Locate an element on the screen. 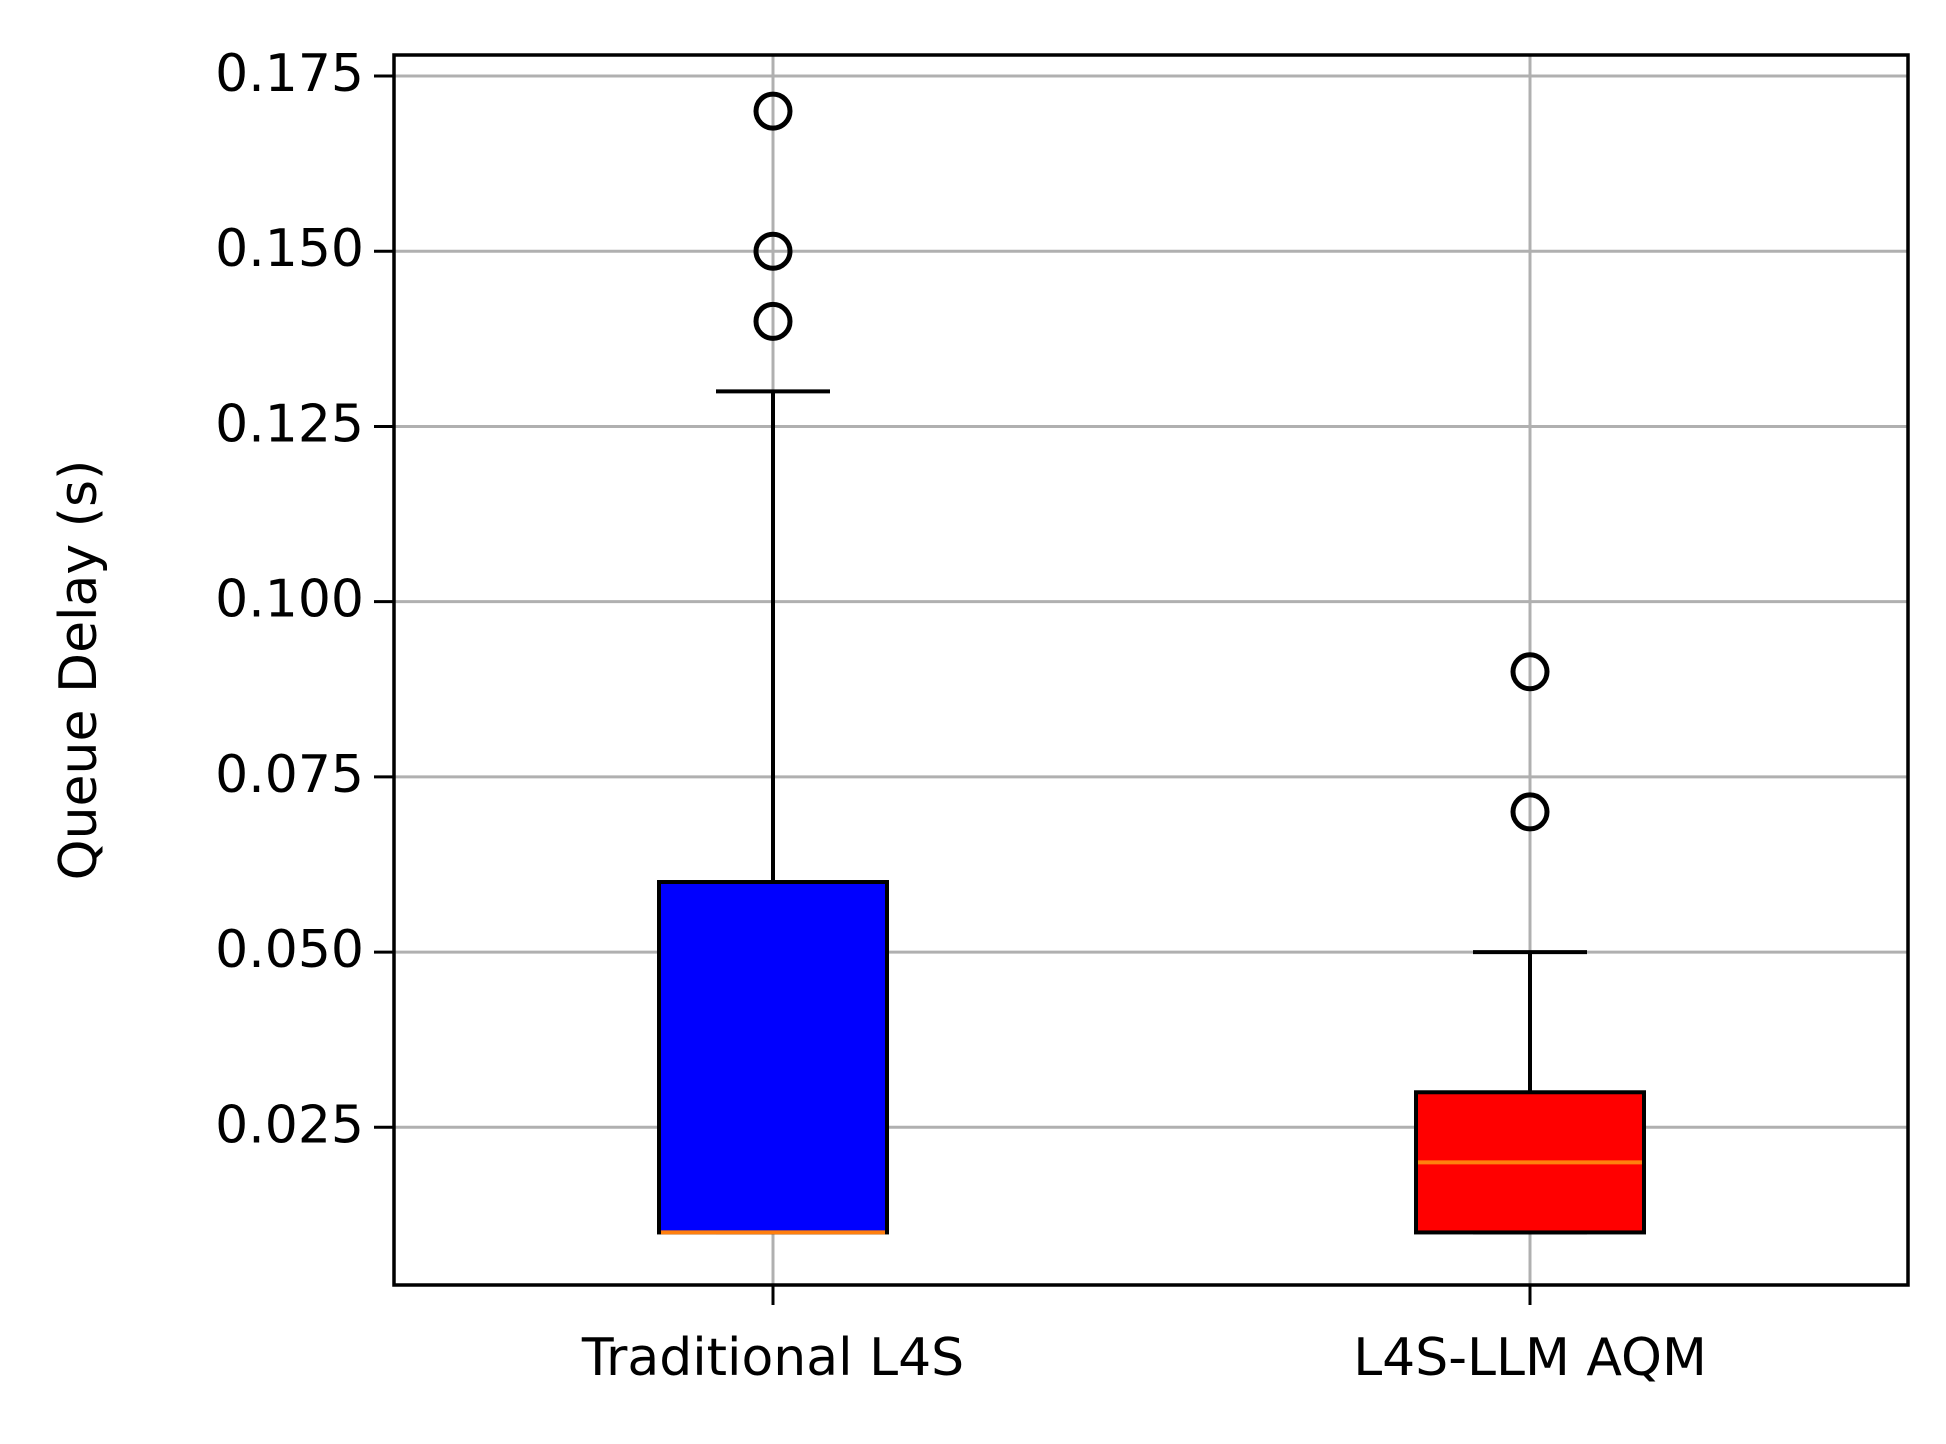 The height and width of the screenshot is (1444, 1946). x-tick-label: Traditional L4S is located at coordinates (772, 1358).